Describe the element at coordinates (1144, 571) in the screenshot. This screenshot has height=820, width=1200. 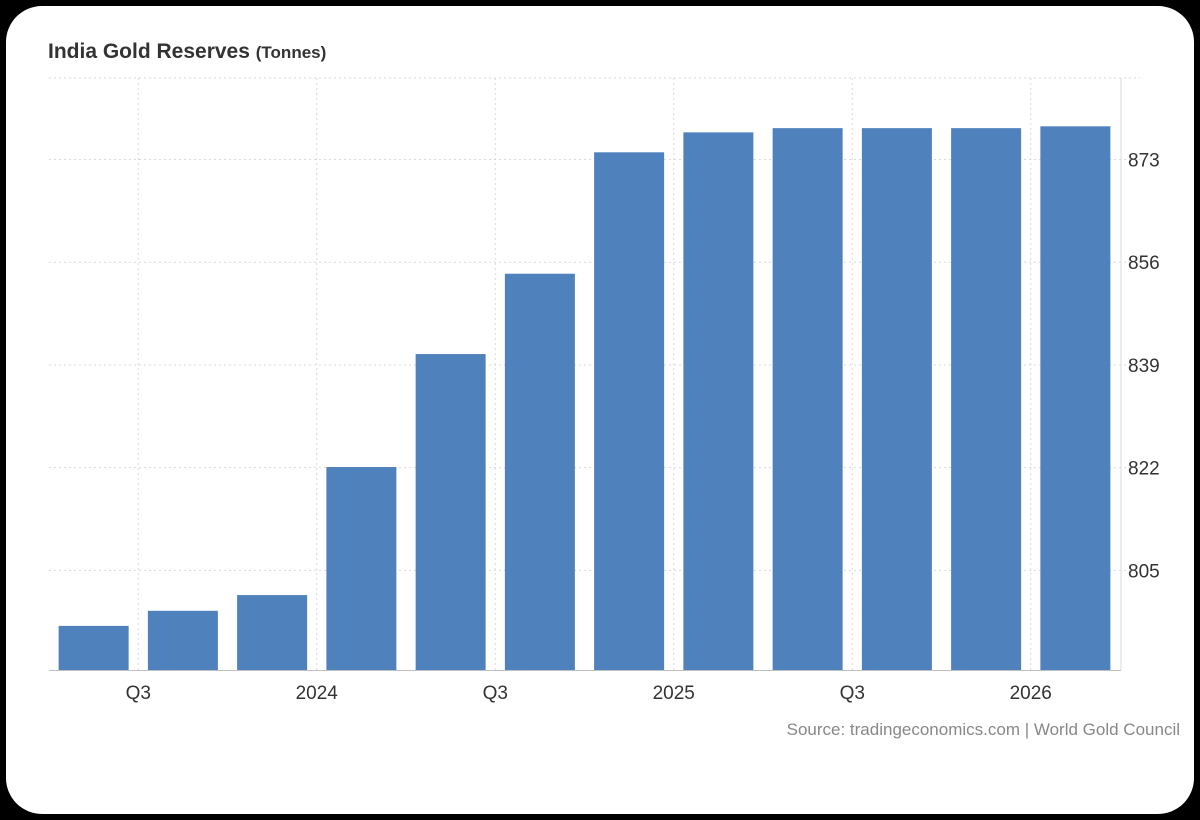
I see `y-tick-label: 805` at that location.